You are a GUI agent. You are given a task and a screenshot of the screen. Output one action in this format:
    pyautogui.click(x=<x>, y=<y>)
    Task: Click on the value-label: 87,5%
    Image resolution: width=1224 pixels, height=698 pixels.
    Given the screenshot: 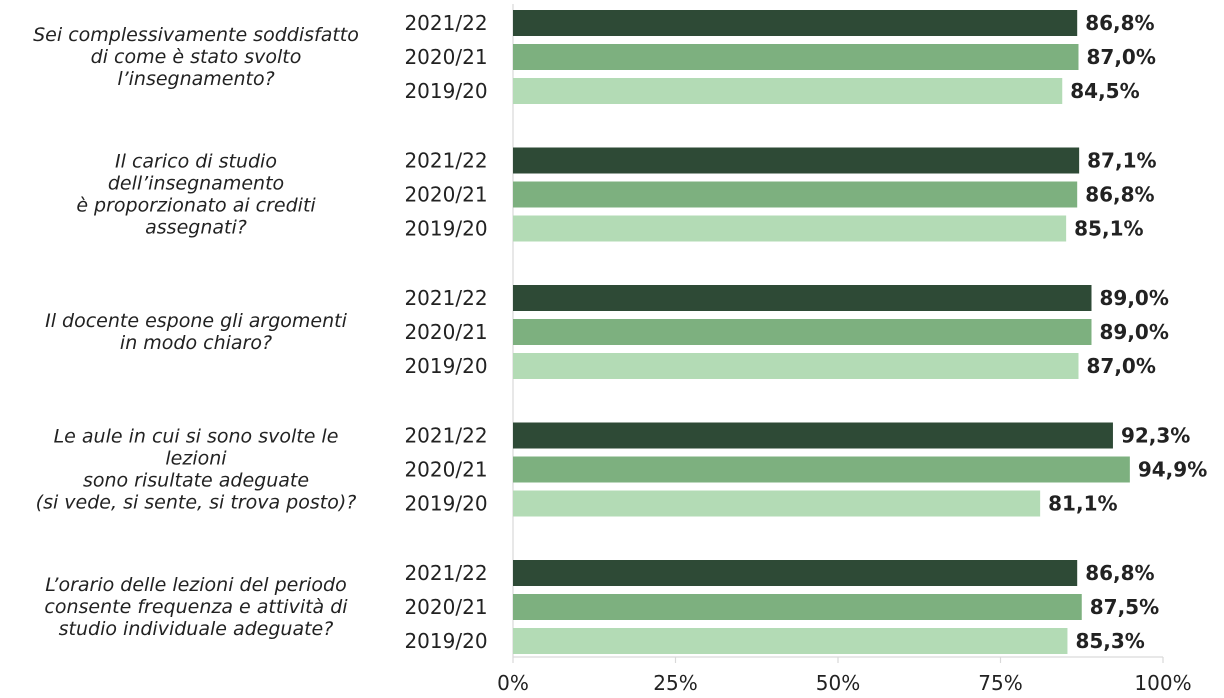 What is the action you would take?
    pyautogui.click(x=1124, y=607)
    